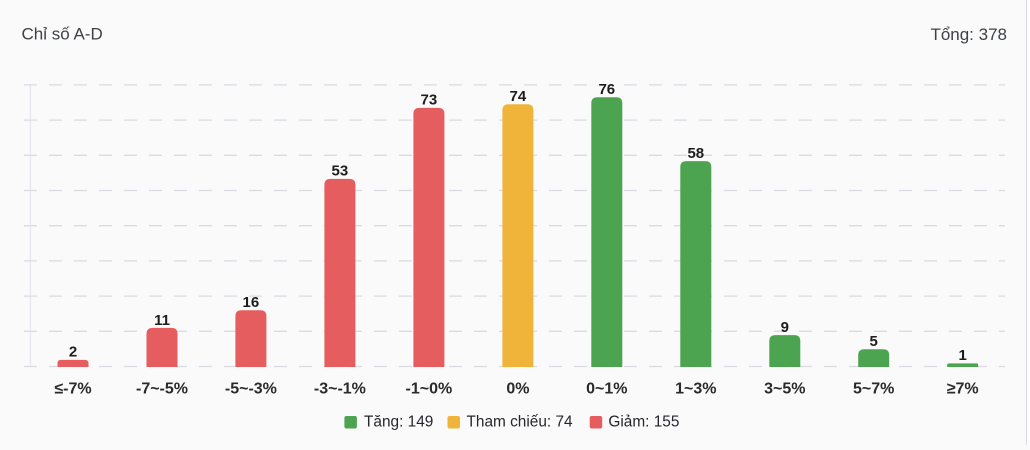  I want to click on svg-text: 73, so click(429, 100).